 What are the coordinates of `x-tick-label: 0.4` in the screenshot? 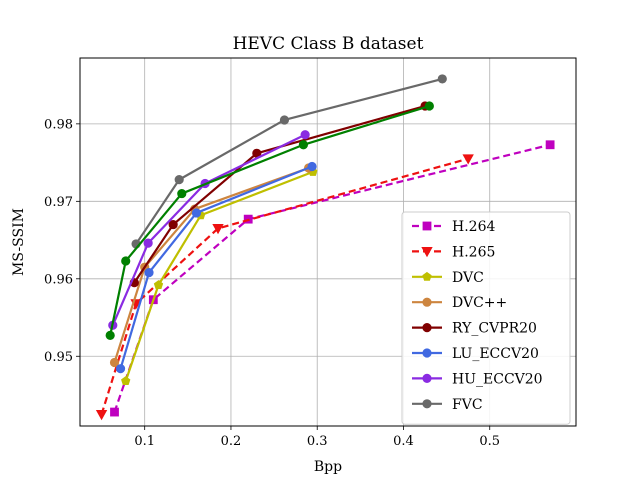 It's located at (403, 441).